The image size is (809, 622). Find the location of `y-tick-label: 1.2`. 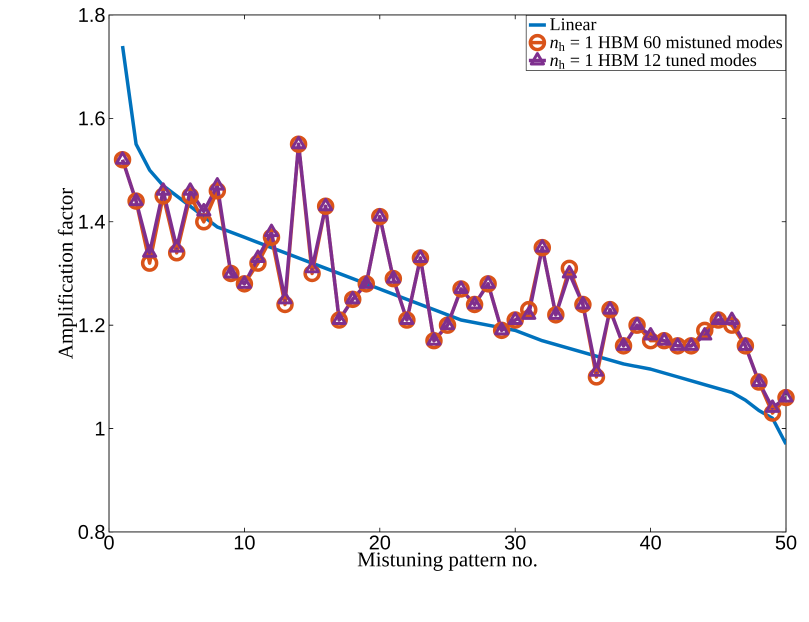

y-tick-label: 1.2 is located at coordinates (91, 325).